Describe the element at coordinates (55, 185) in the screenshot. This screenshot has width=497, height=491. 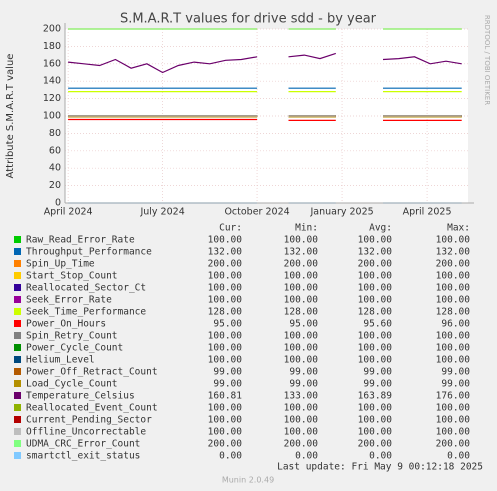
I see `y-tick-label: 20` at that location.